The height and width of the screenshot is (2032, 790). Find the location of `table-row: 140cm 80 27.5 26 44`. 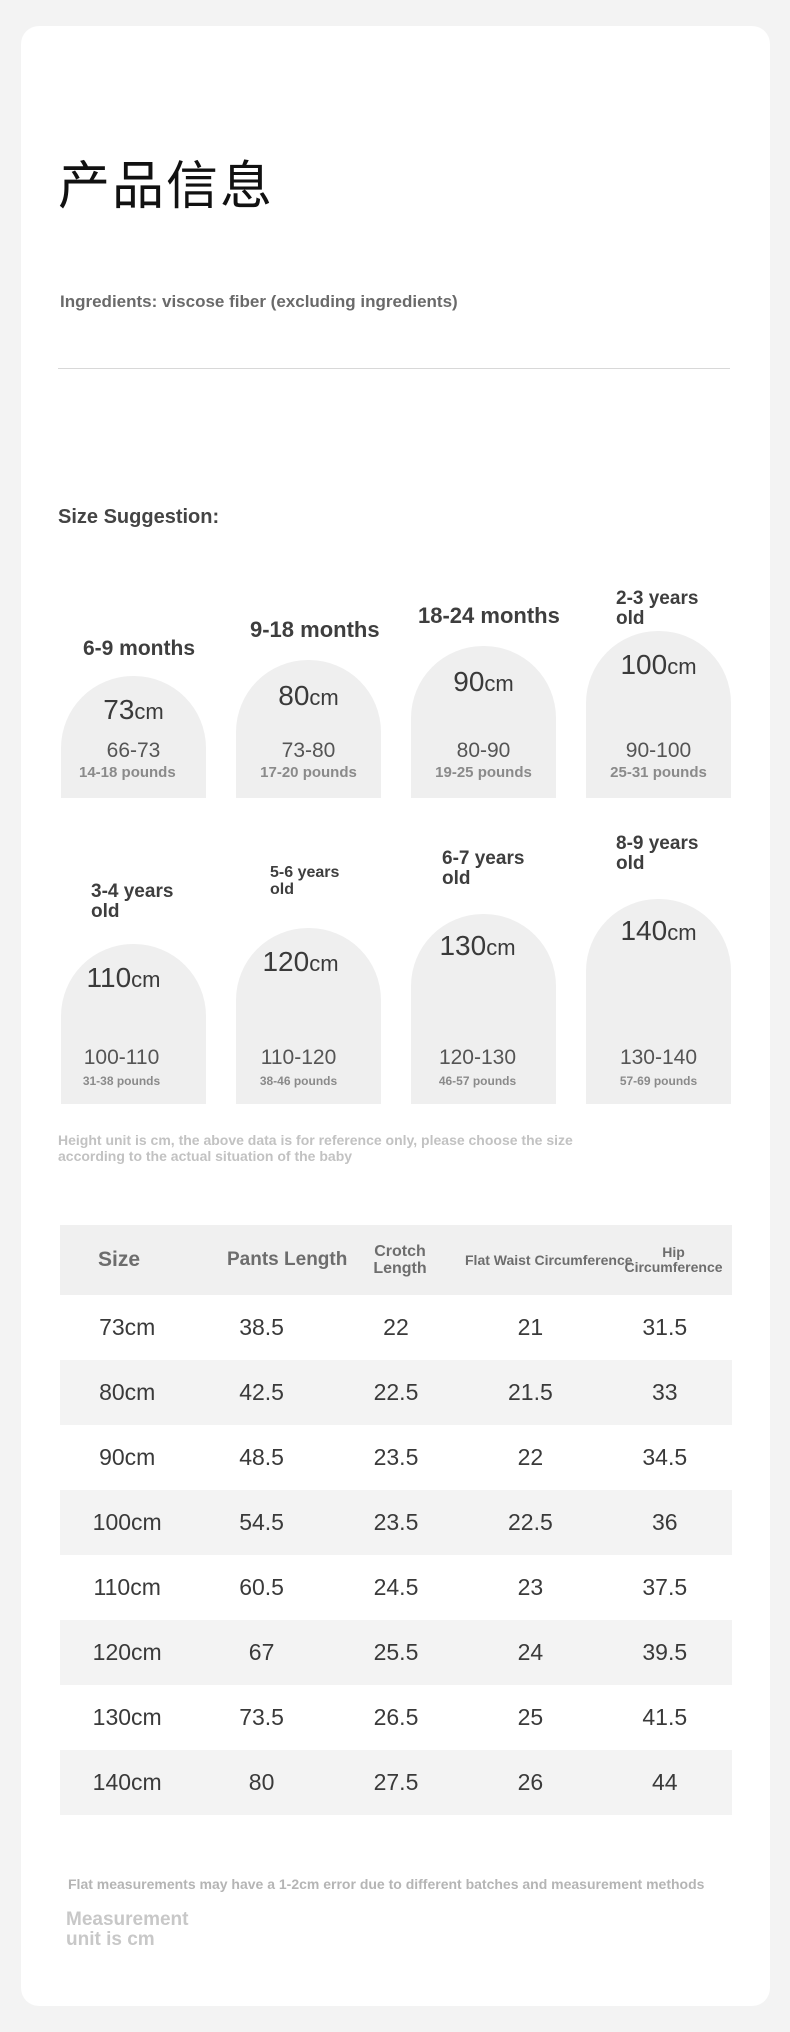

table-row: 140cm 80 27.5 26 44 is located at coordinates (396, 1782).